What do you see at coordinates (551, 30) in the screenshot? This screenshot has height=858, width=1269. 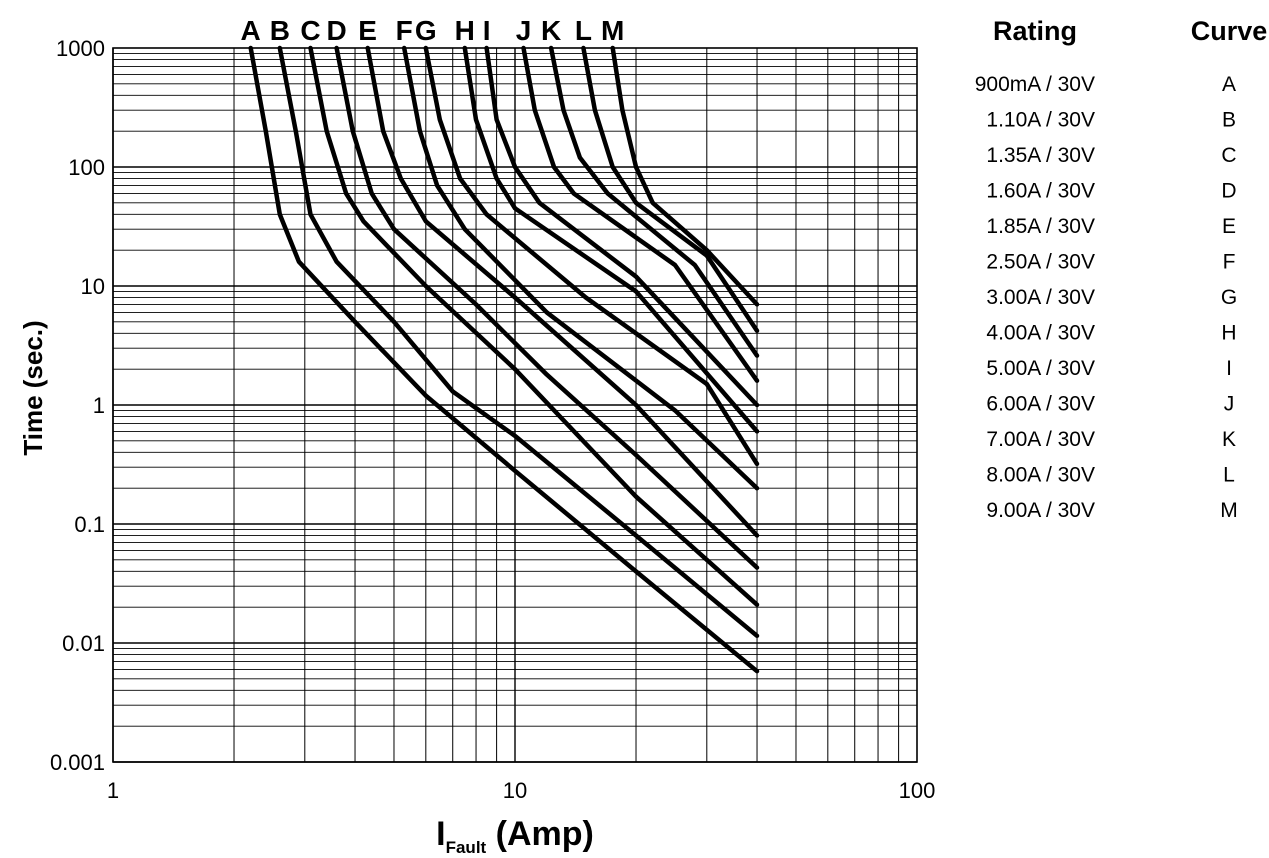 I see `curve-label-k: K` at bounding box center [551, 30].